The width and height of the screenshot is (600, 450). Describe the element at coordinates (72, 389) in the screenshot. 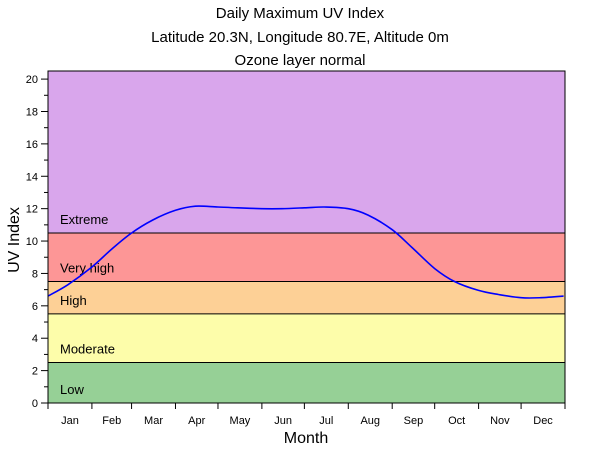

I see `band-label-low: Low` at that location.